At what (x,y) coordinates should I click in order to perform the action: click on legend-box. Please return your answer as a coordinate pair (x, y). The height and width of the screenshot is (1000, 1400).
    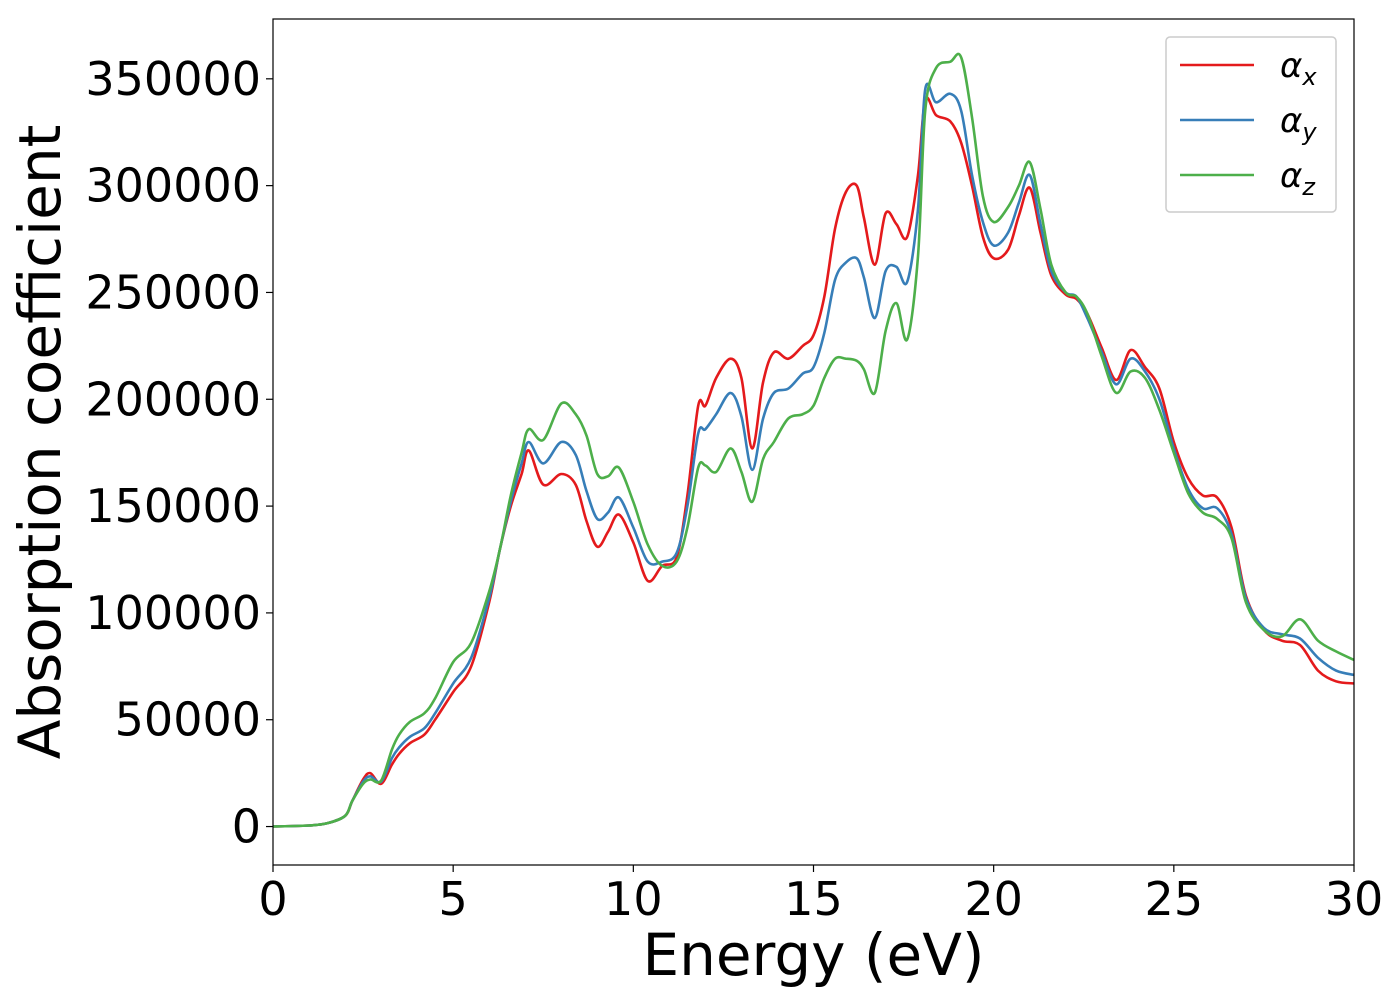
    Looking at the image, I should click on (1251, 124).